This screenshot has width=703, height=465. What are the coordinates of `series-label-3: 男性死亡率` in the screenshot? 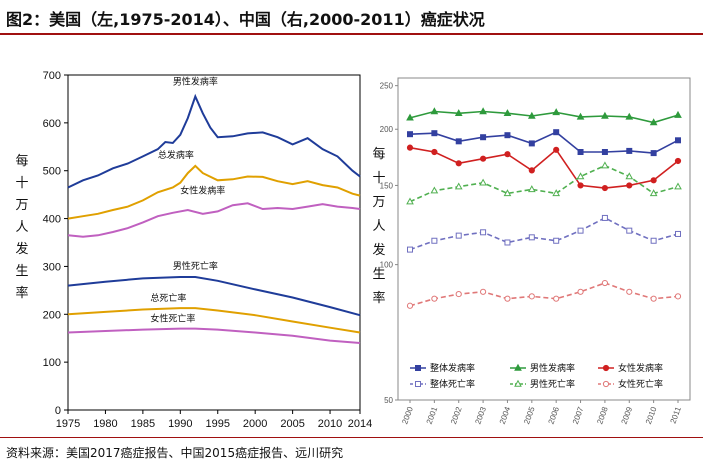 It's located at (195, 266).